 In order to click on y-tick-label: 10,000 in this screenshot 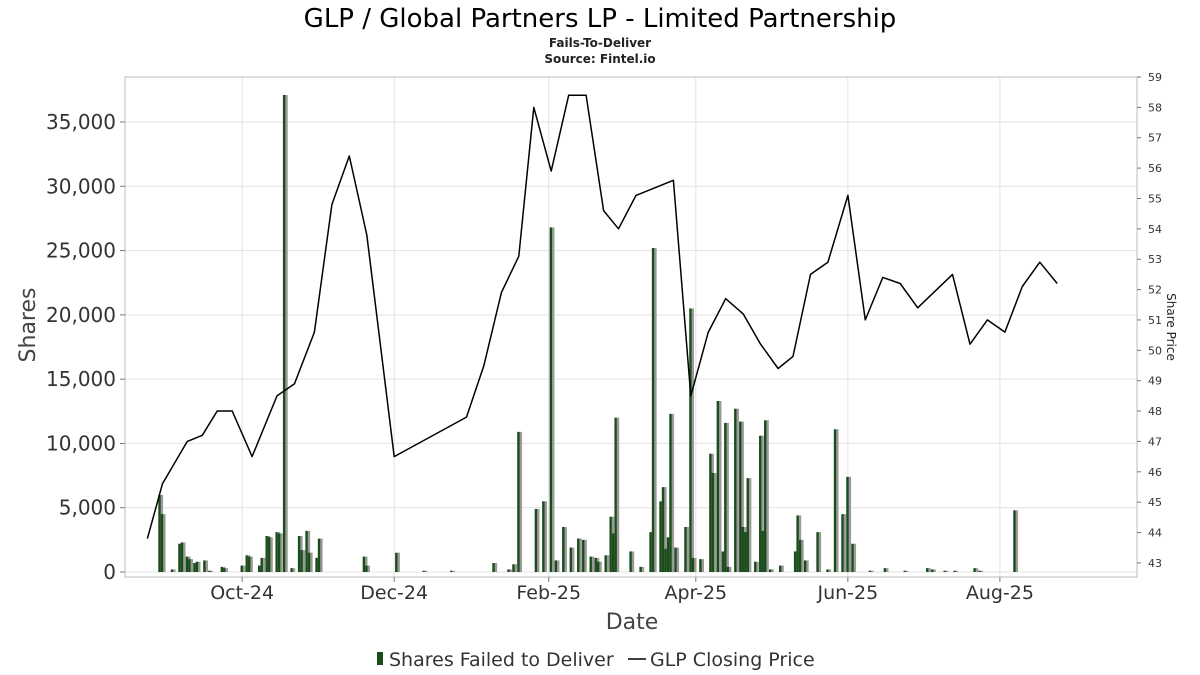, I will do `click(81, 443)`.